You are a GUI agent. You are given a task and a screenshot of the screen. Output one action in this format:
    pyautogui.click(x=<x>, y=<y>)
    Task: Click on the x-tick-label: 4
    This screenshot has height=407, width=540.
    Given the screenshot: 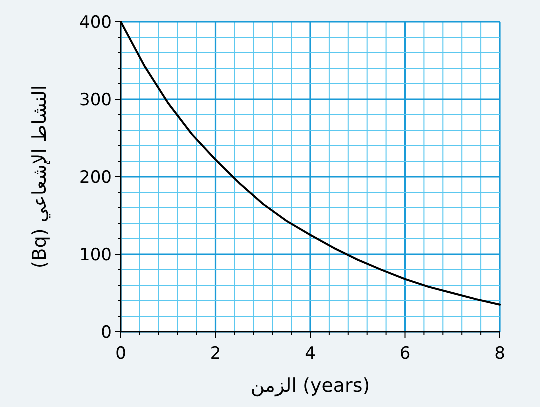 What is the action you would take?
    pyautogui.click(x=310, y=354)
    